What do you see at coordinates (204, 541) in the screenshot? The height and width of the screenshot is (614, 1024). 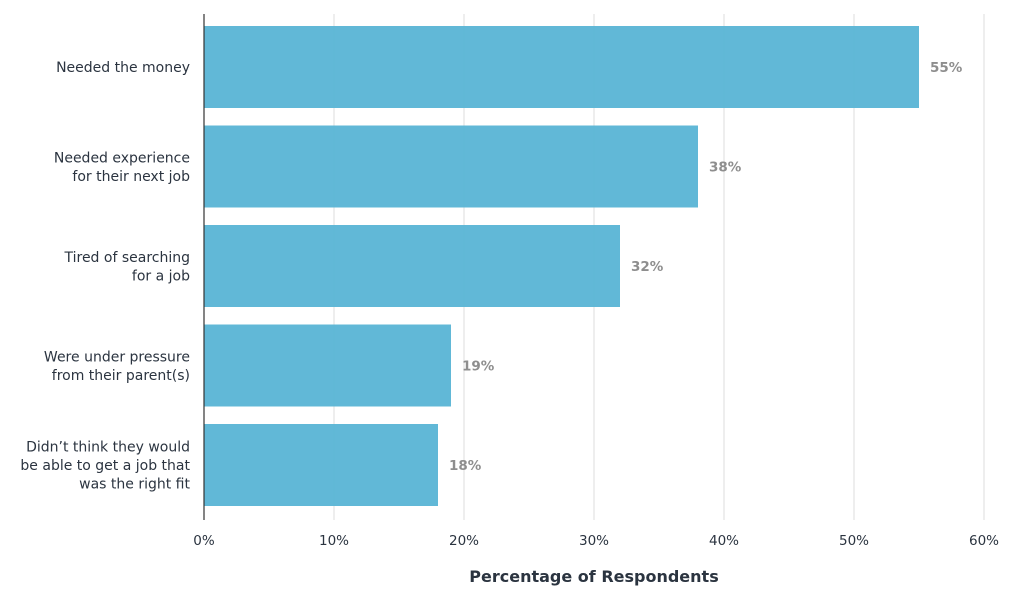 I see `x-tick-label: 0%` at bounding box center [204, 541].